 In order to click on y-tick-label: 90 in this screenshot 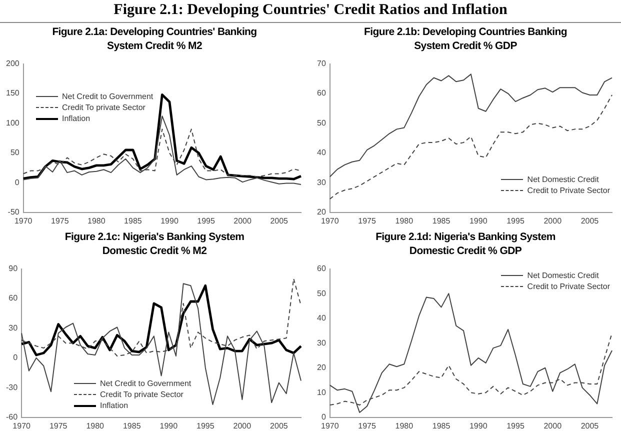, I will do `click(13, 269)`.